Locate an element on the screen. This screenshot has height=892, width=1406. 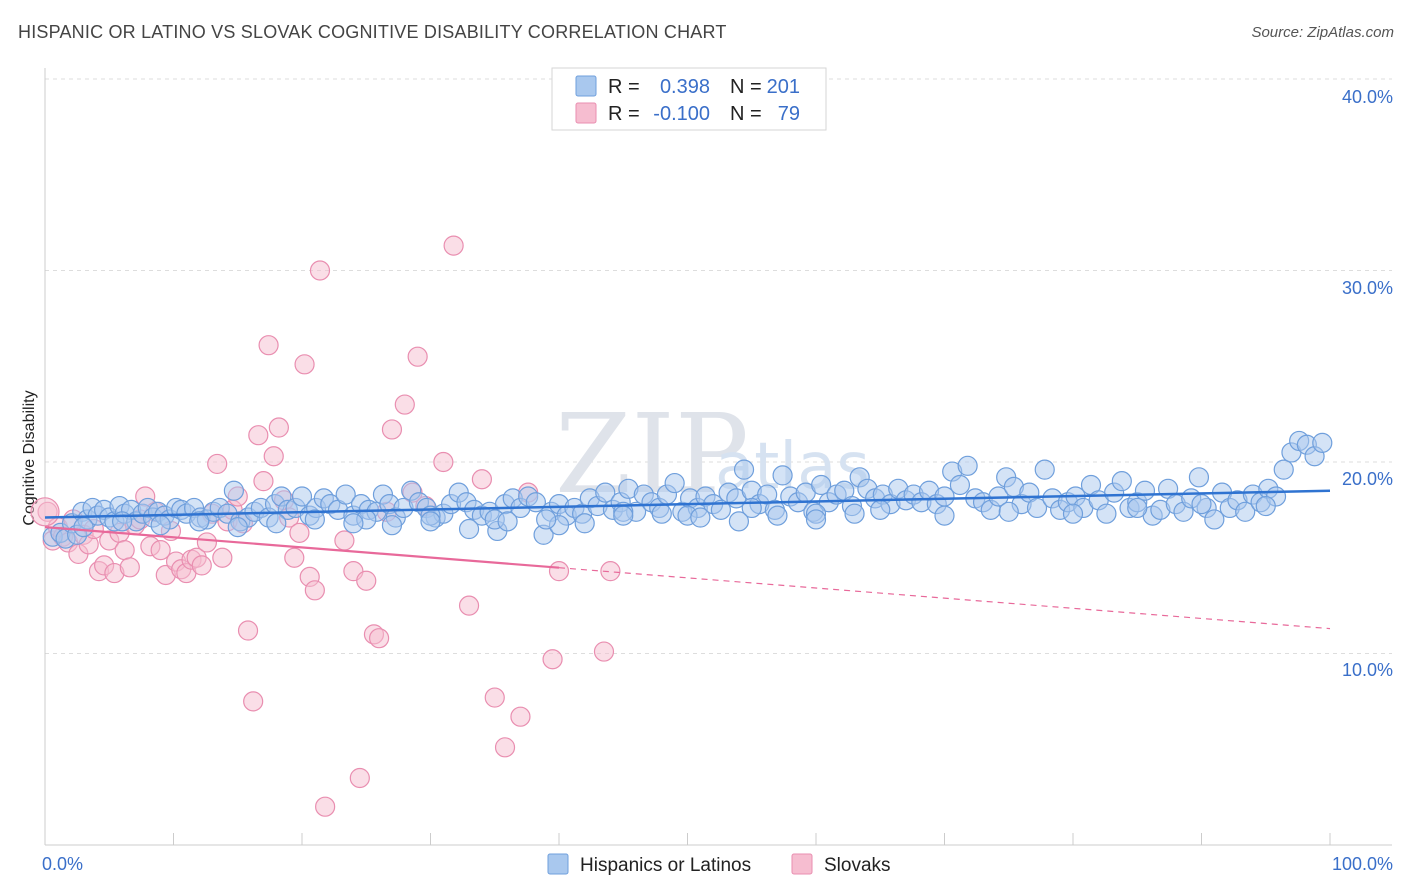
y-axis-label: Cognitive Disability is located at coordinates (29, 457).